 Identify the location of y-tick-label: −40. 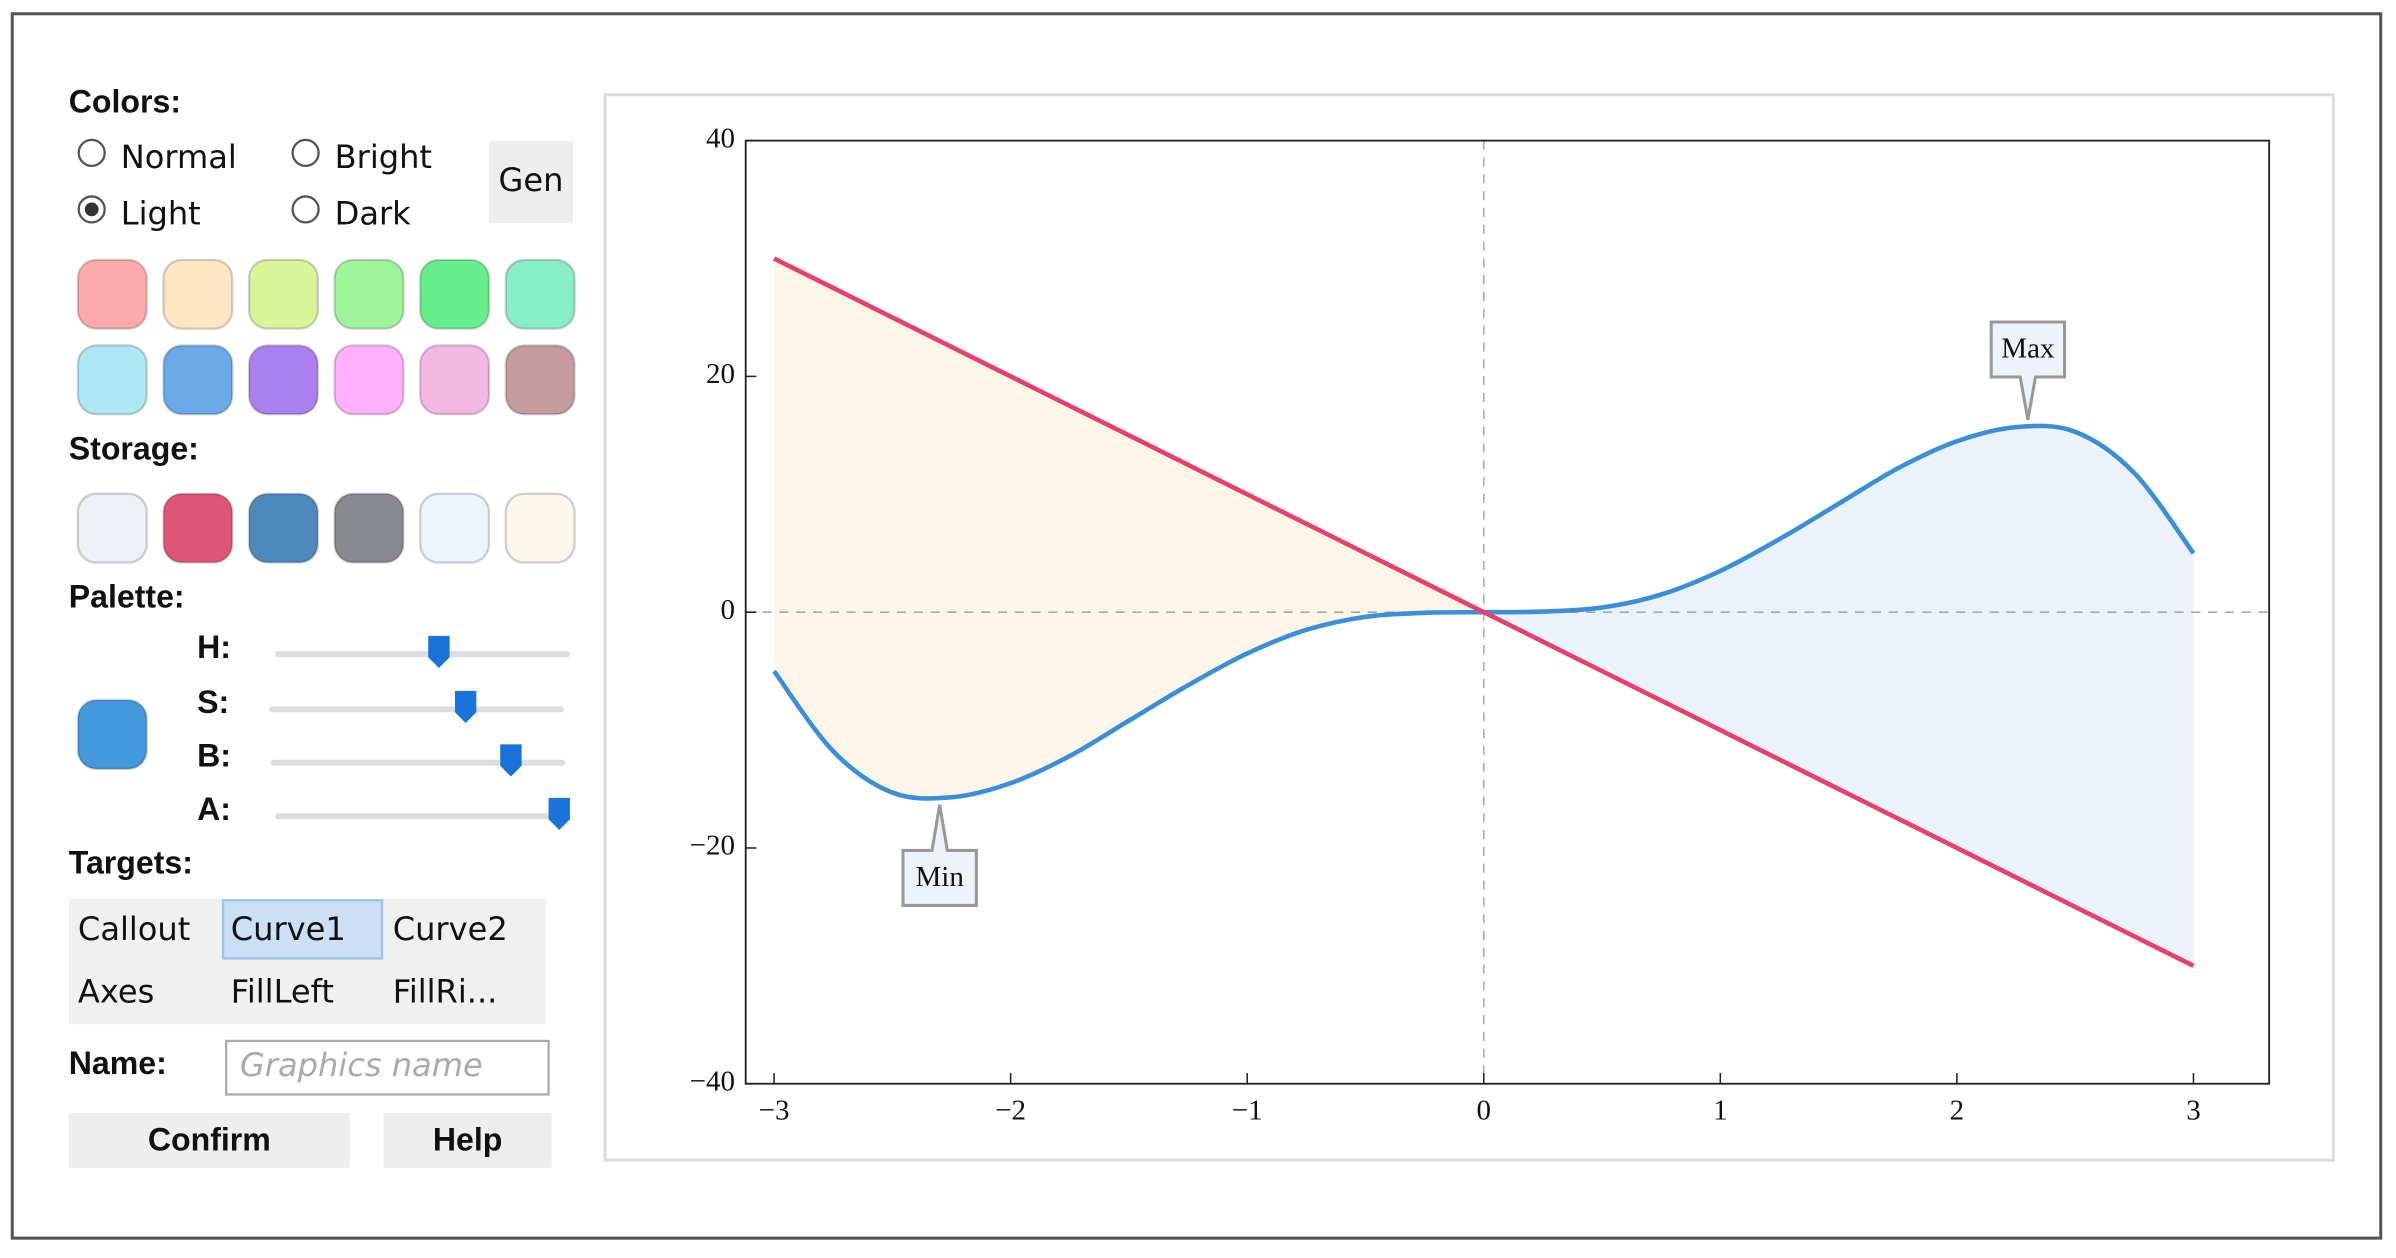
(712, 1081).